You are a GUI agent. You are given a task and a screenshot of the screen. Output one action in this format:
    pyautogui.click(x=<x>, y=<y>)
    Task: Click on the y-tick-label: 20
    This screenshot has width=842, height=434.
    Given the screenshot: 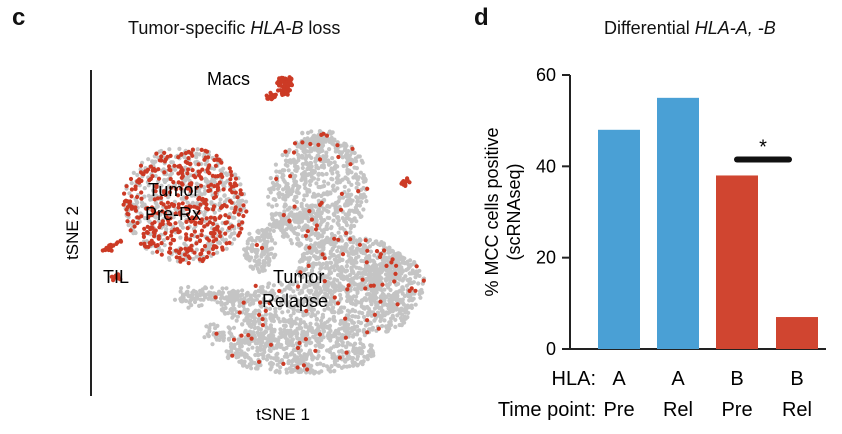 What is the action you would take?
    pyautogui.click(x=546, y=258)
    